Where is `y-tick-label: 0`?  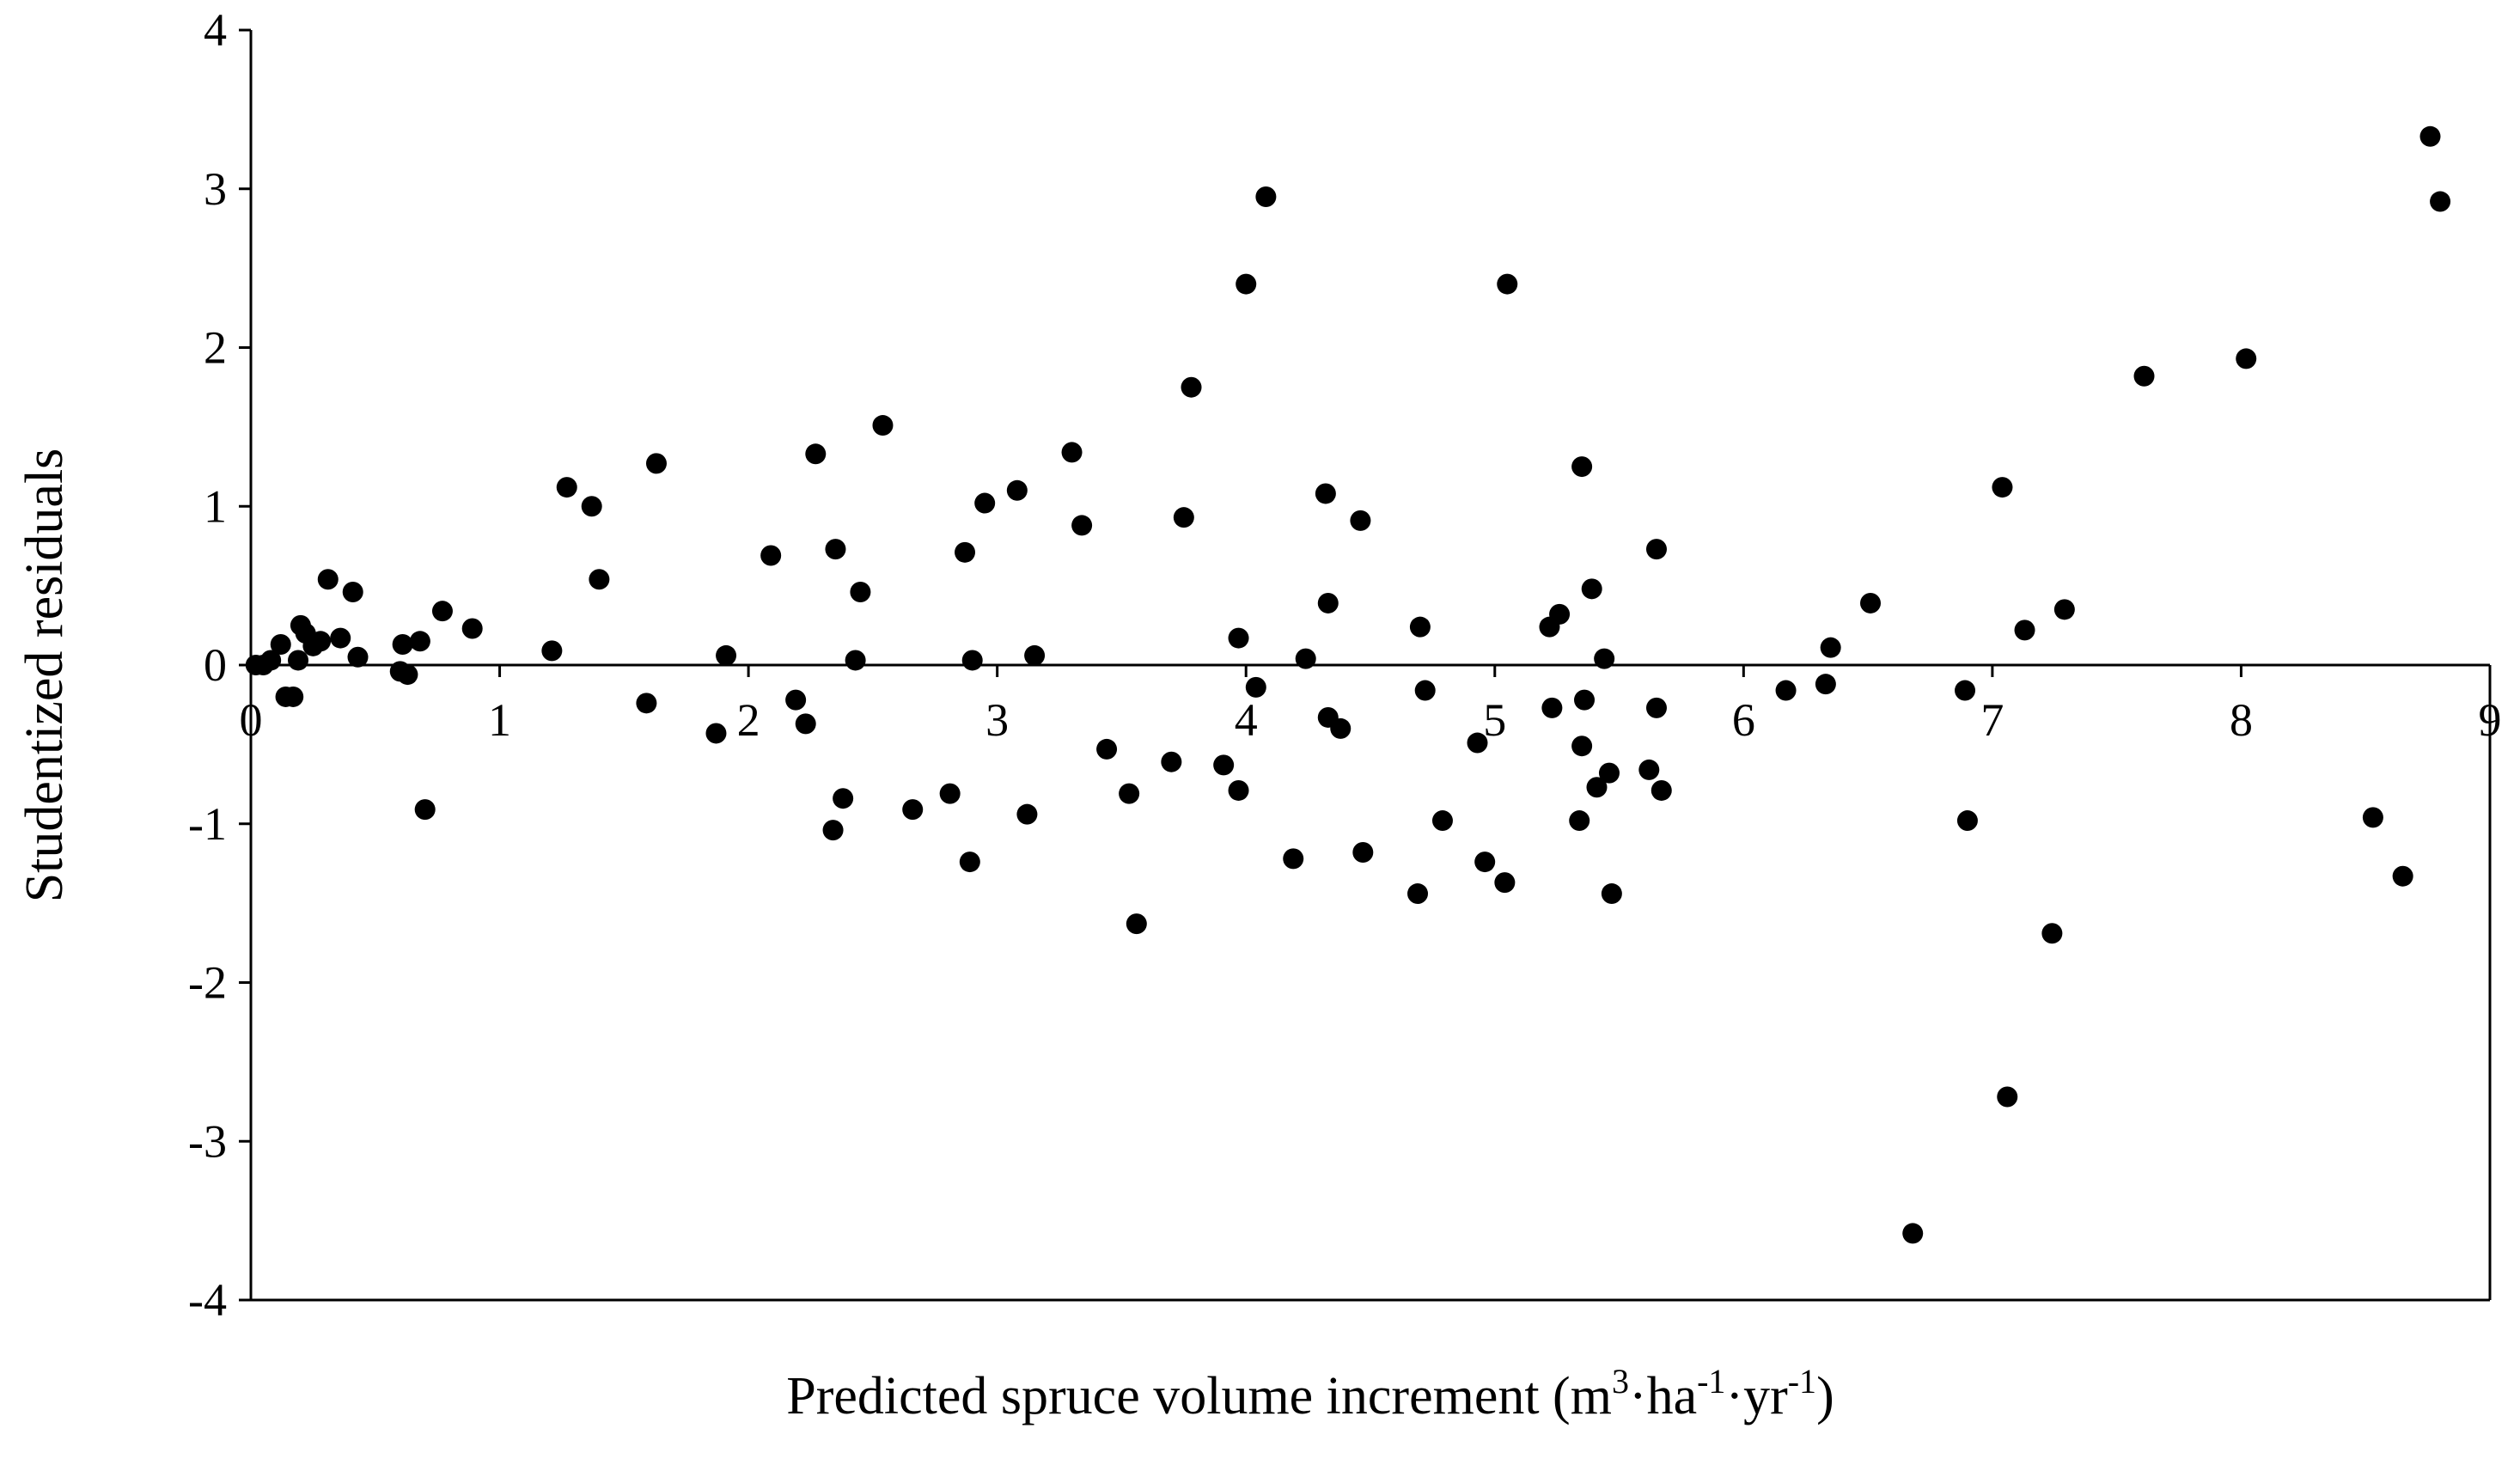
y-tick-label: 0 is located at coordinates (215, 665).